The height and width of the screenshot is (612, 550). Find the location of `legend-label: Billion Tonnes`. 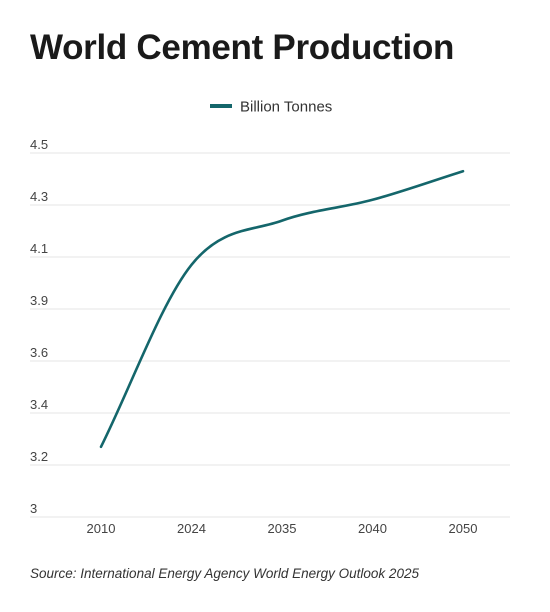

legend-label: Billion Tonnes is located at coordinates (286, 107).